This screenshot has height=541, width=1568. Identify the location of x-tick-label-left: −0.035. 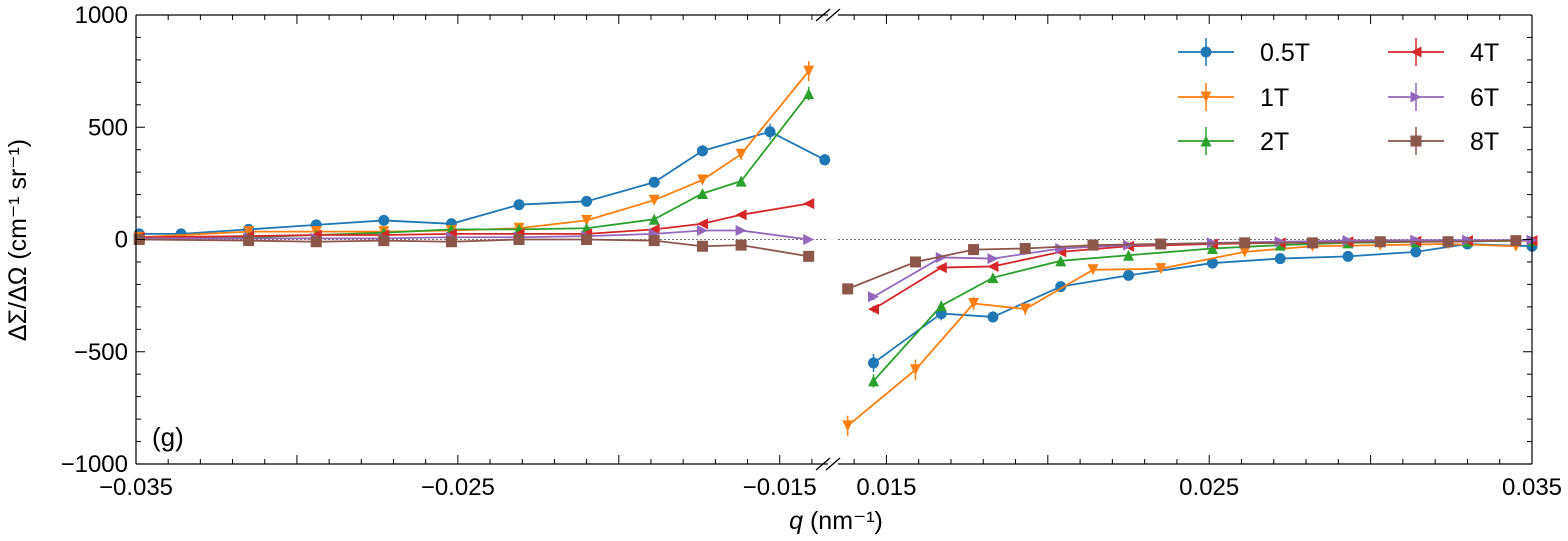
(136, 487).